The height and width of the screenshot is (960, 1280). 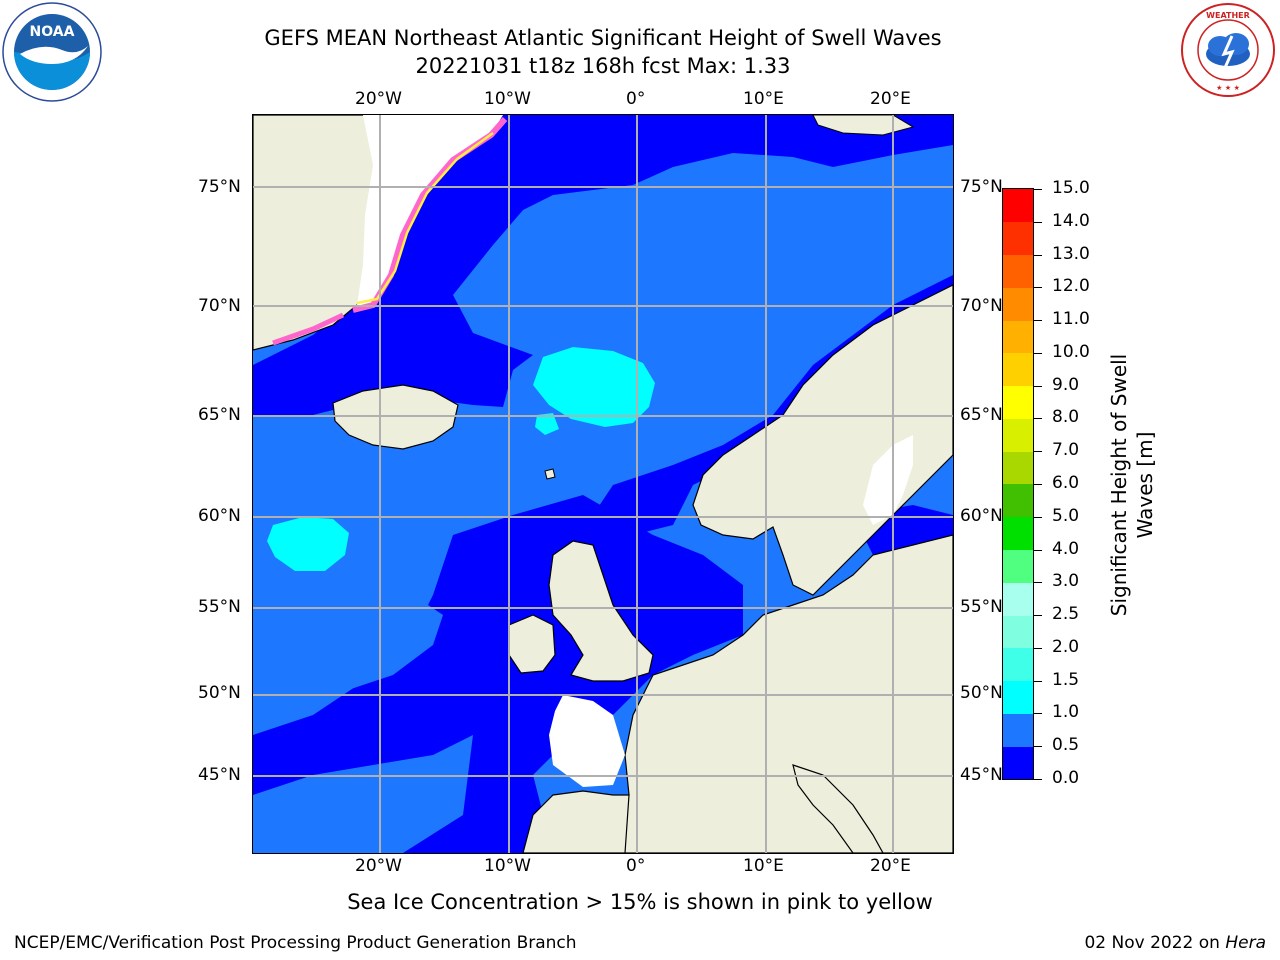 I want to click on lon-label-bottom: 20°W, so click(x=378, y=866).